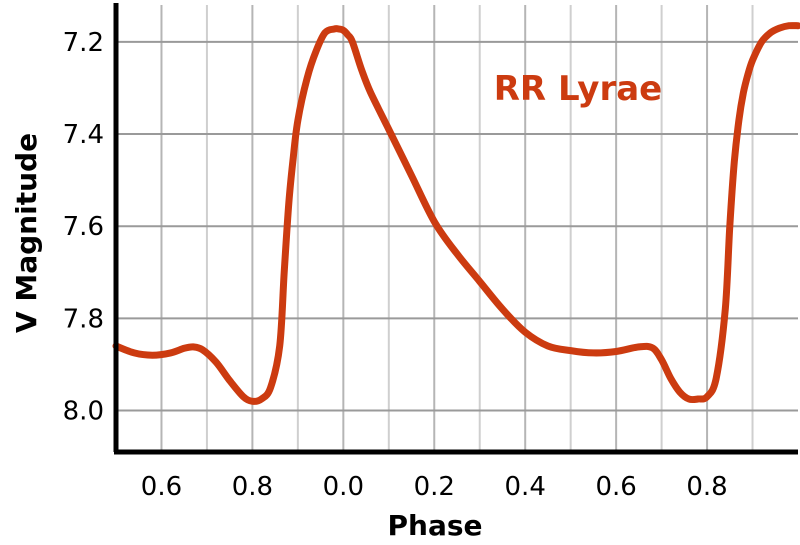 This screenshot has width=800, height=545. Describe the element at coordinates (83, 135) in the screenshot. I see `y-tick-label: 7.4` at that location.